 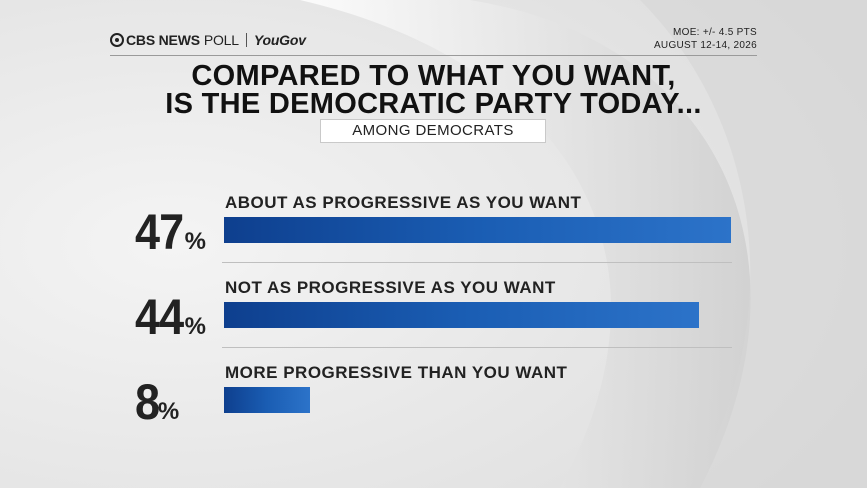 I want to click on poll-date: AUGUST 12-14, 2026, so click(x=705, y=45).